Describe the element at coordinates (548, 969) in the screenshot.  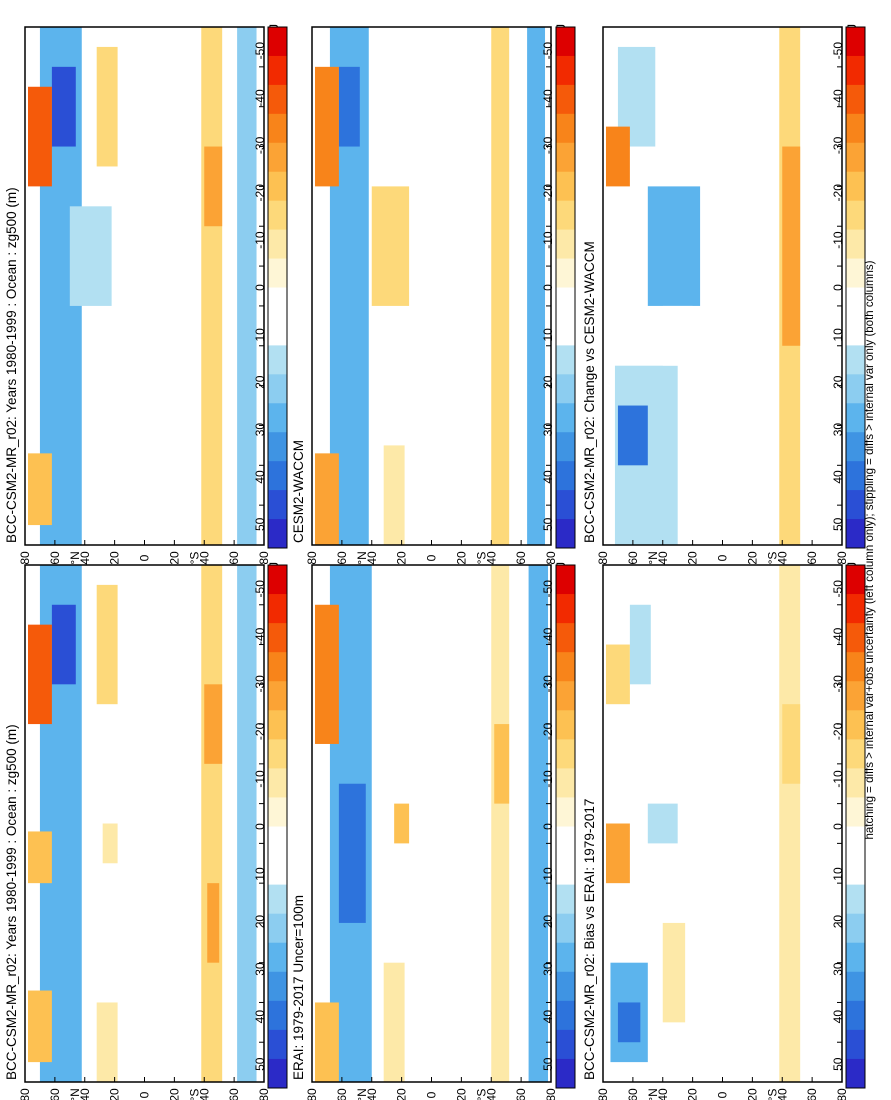
I see `colorbar-label: 30` at that location.